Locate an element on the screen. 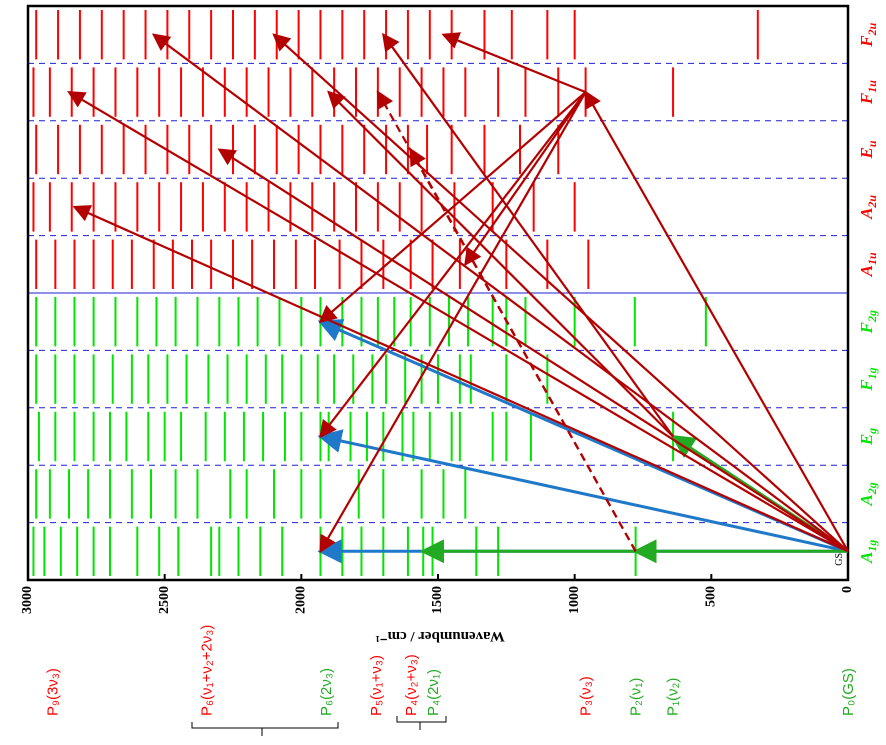  species-label: A2u is located at coordinates (868, 207).